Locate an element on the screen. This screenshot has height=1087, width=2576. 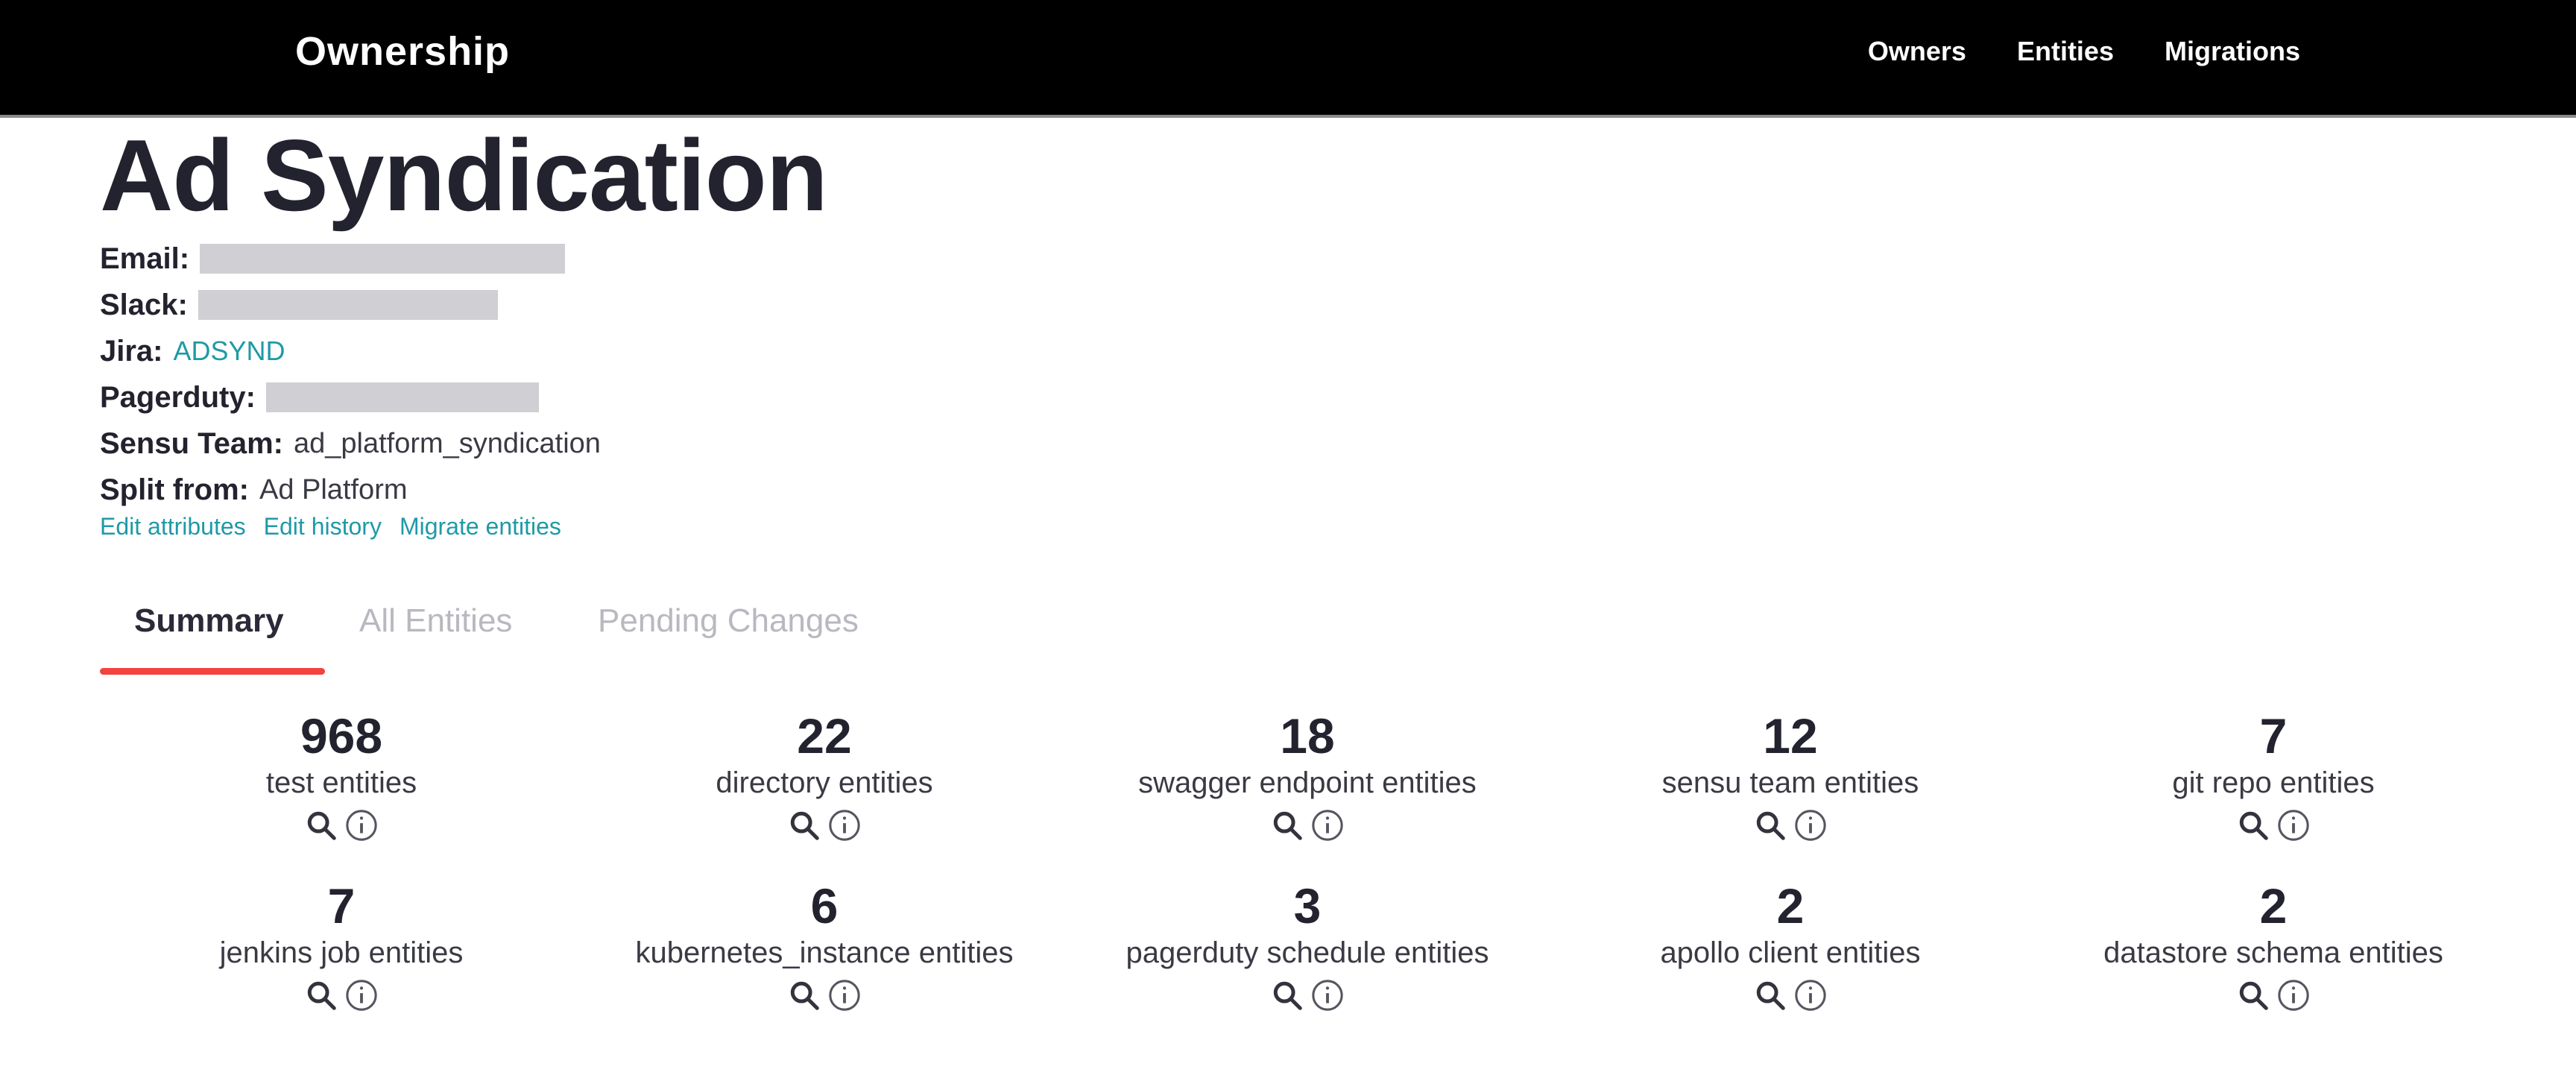
attr-split-from: Split from: Ad Platform is located at coordinates (350, 490).